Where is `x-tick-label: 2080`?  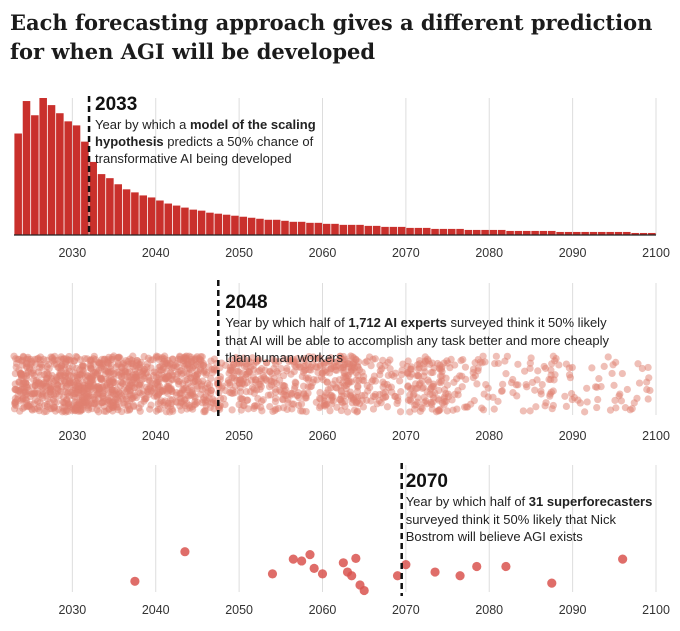
x-tick-label: 2080 is located at coordinates (489, 610).